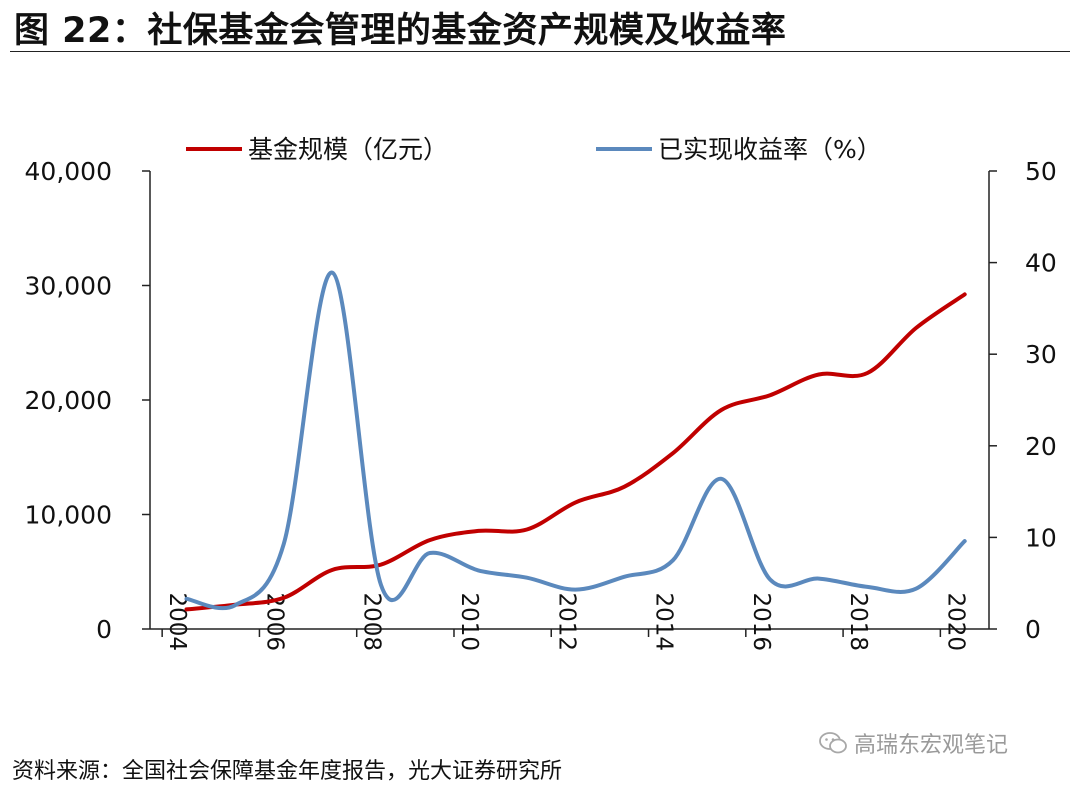 This screenshot has width=1080, height=791. What do you see at coordinates (931, 745) in the screenshot?
I see `watermark-text: 高瑞东宏观笔记` at bounding box center [931, 745].